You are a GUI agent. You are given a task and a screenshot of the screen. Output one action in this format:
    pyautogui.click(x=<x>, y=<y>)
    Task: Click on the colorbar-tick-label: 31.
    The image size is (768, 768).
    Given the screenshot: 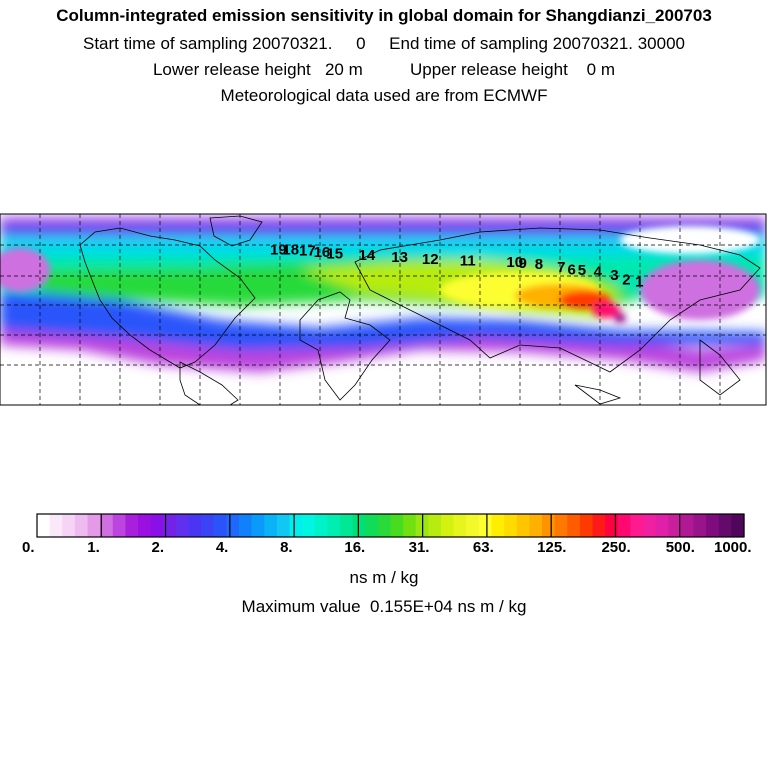 What is the action you would take?
    pyautogui.click(x=419, y=547)
    